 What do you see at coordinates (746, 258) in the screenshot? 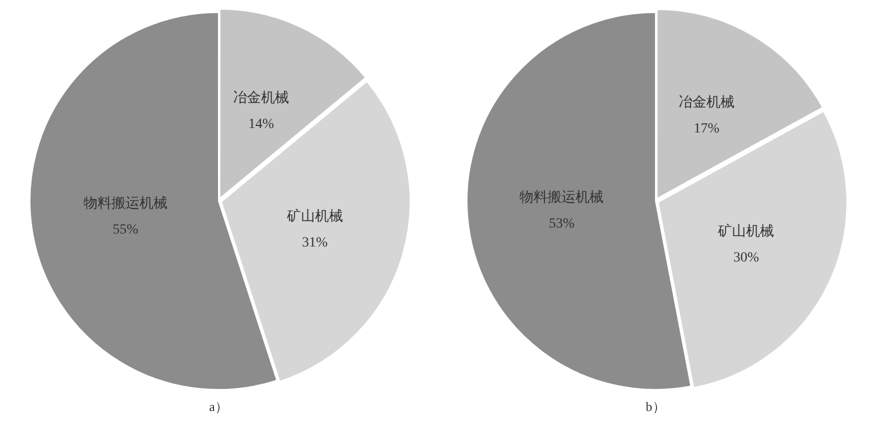
I see `data-label: 30%` at bounding box center [746, 258].